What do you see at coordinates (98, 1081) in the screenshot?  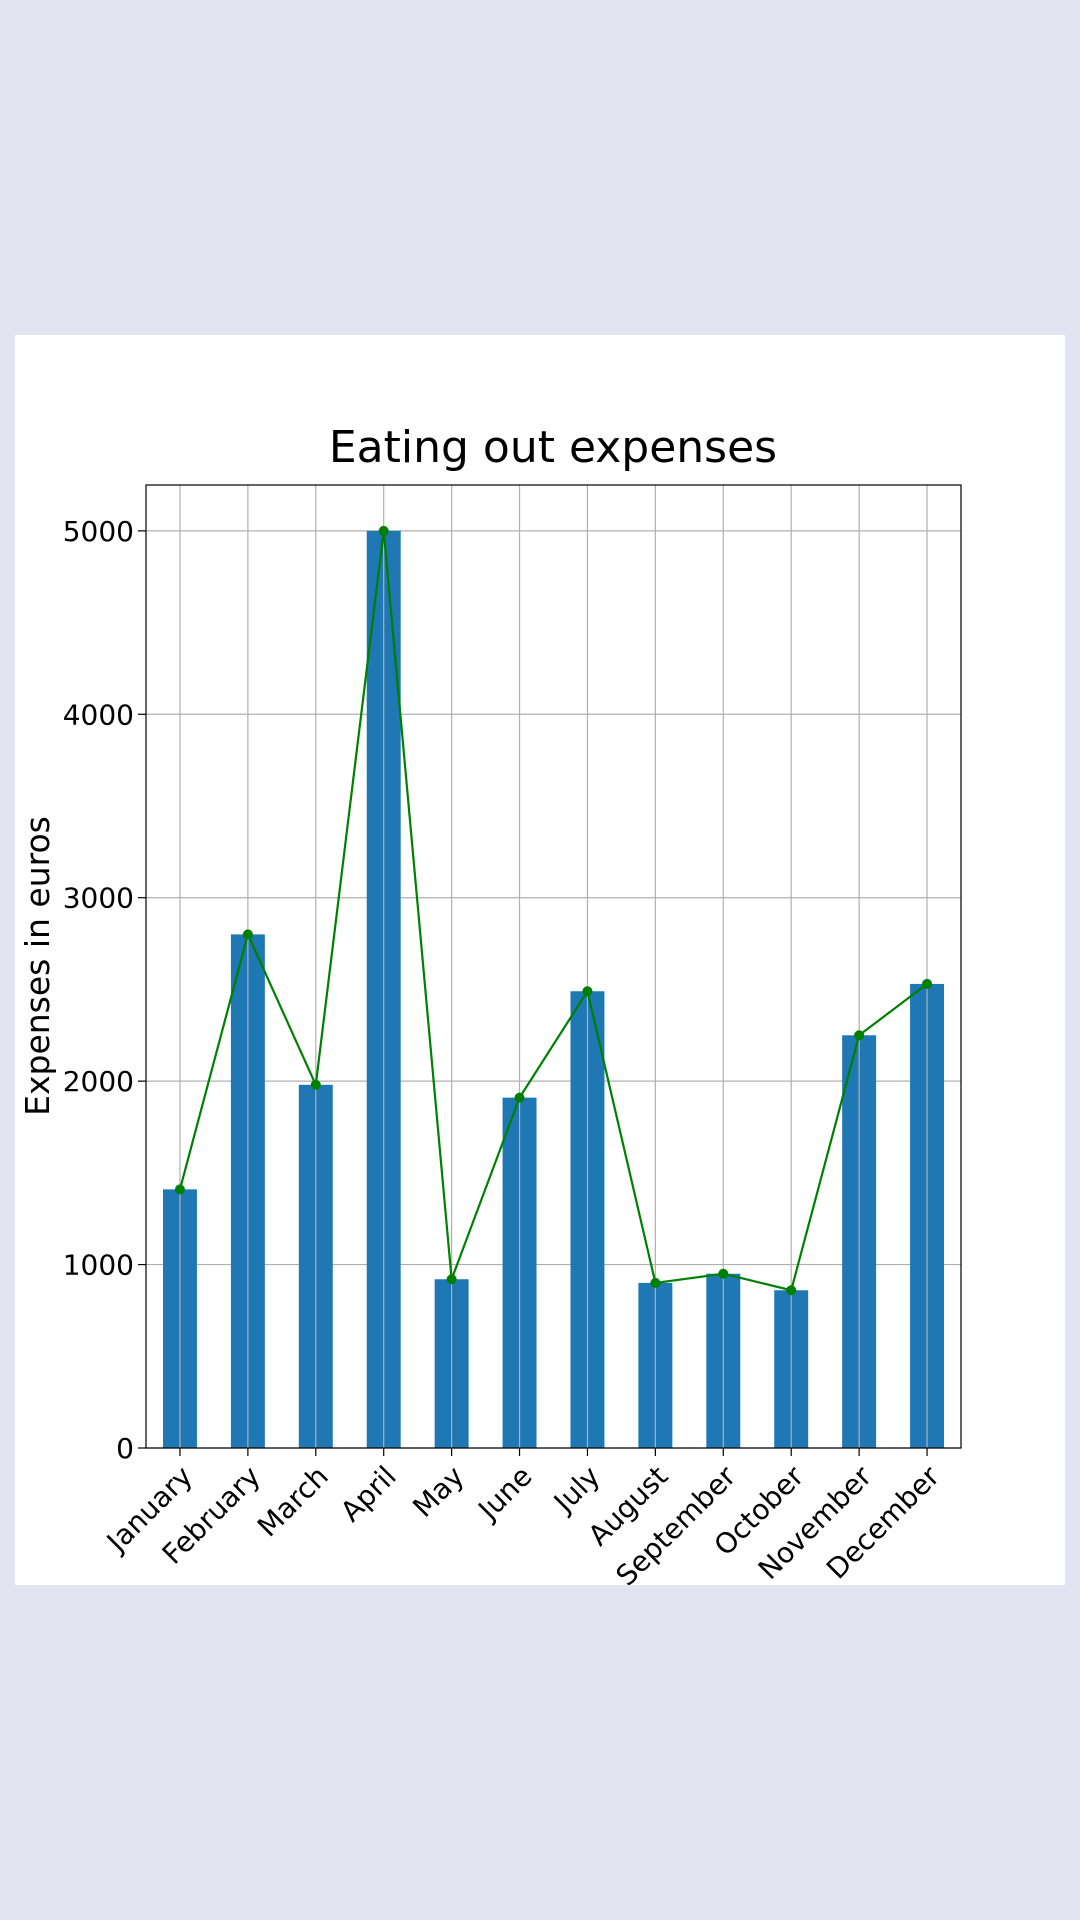 I see `y-tick-label: 2000` at bounding box center [98, 1081].